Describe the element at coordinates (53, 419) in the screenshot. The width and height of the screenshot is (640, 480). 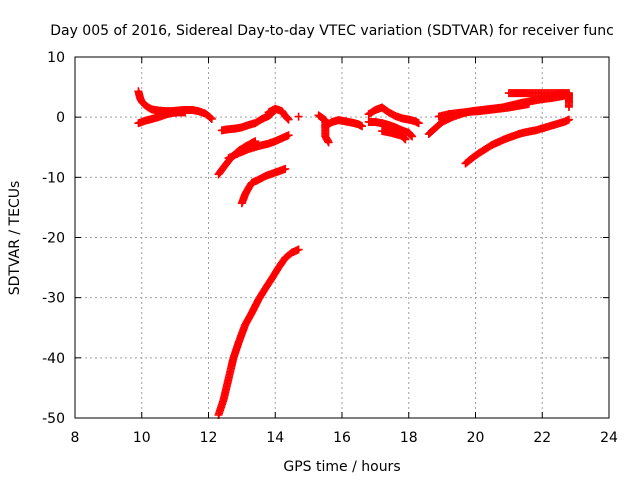
I see `y-tick-label: -50` at that location.